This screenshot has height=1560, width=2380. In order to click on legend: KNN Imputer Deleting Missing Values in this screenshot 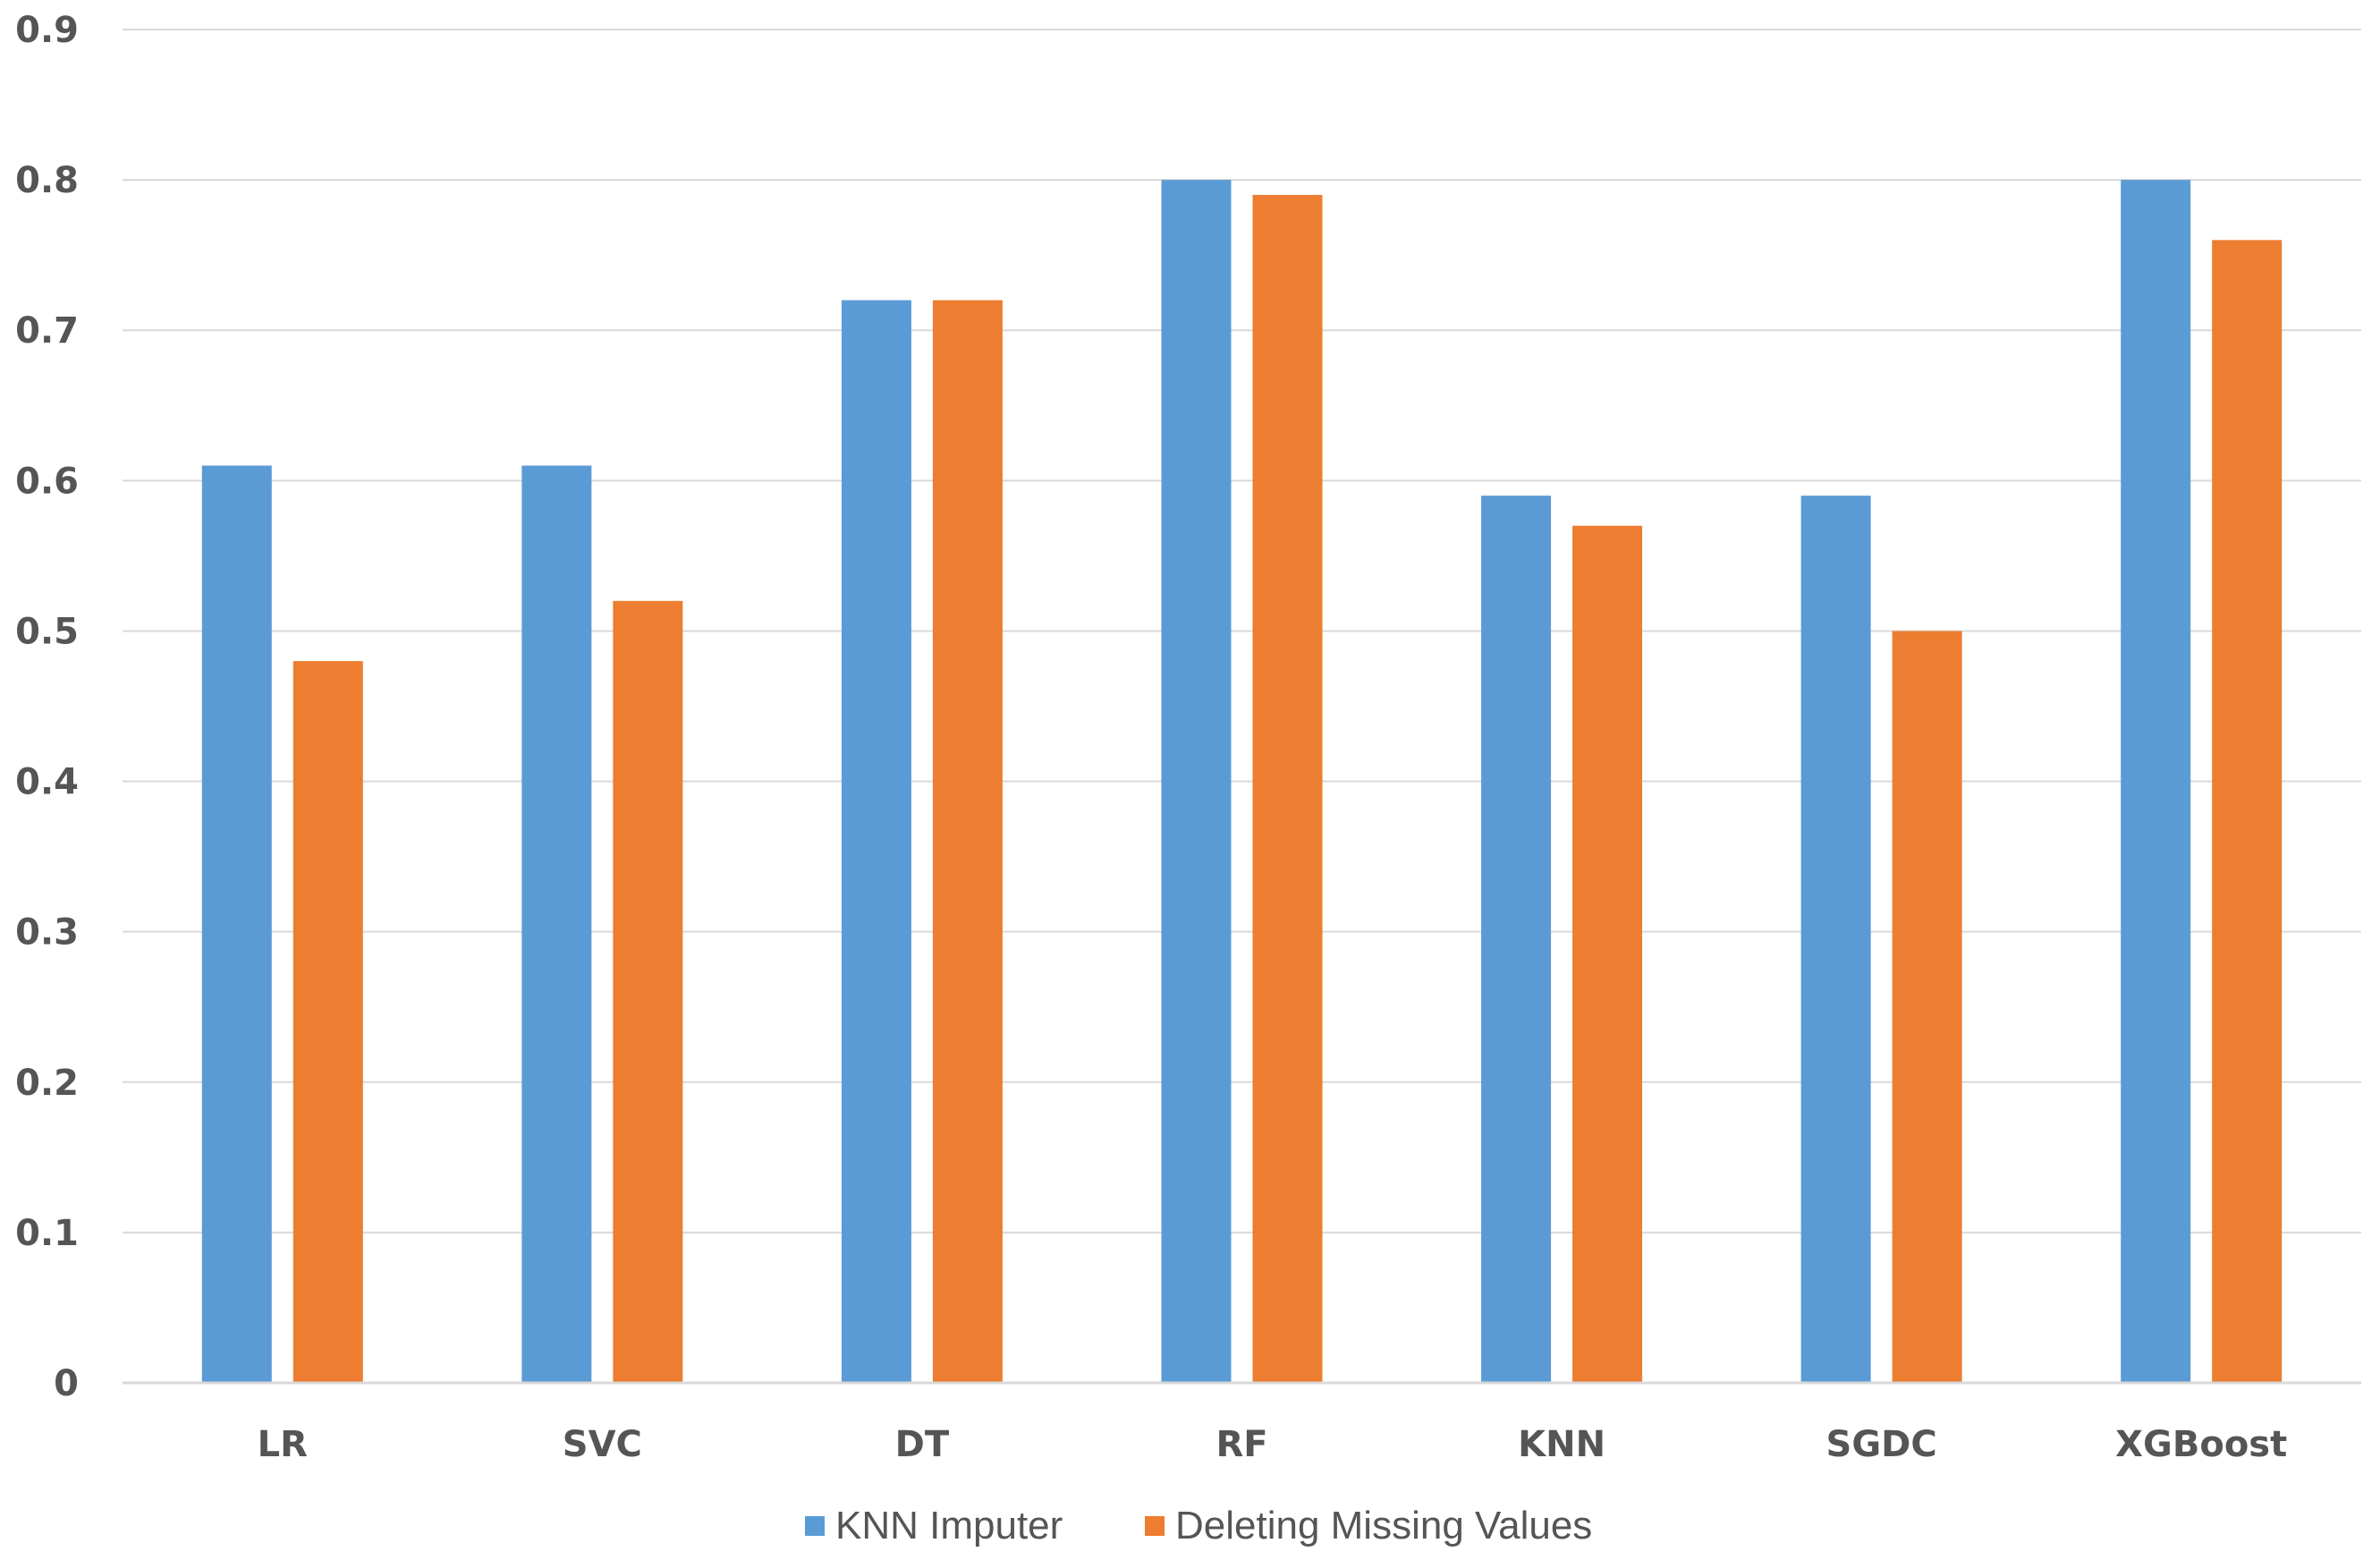, I will do `click(1198, 1525)`.